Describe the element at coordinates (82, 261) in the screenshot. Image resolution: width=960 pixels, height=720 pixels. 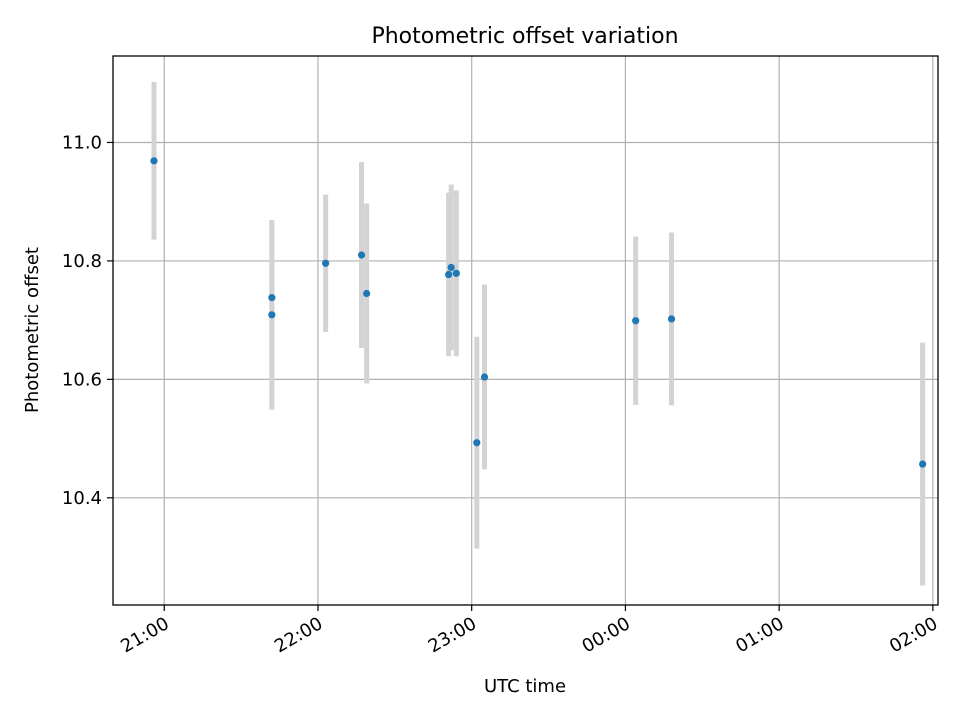
I see `y-tick-label: 10.8` at that location.